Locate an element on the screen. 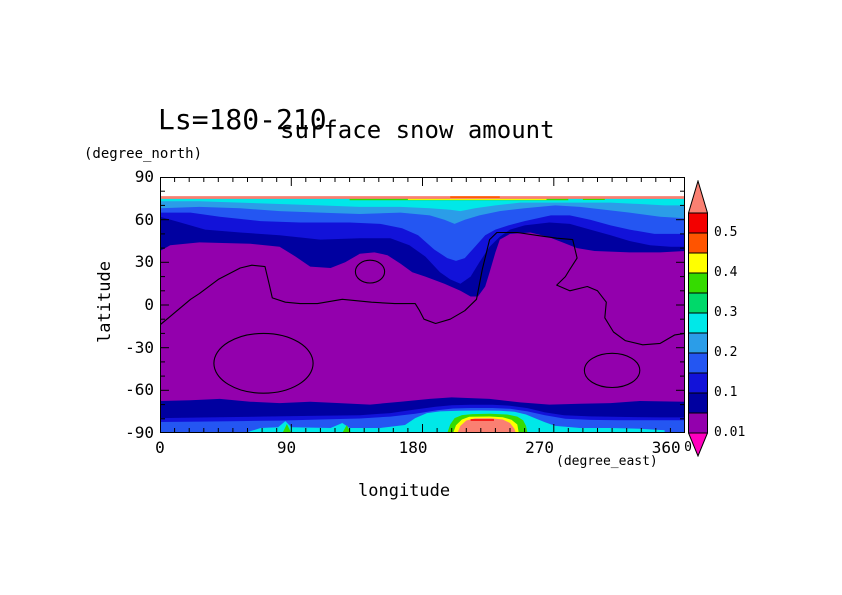  colorbar-box-navy is located at coordinates (698, 403).